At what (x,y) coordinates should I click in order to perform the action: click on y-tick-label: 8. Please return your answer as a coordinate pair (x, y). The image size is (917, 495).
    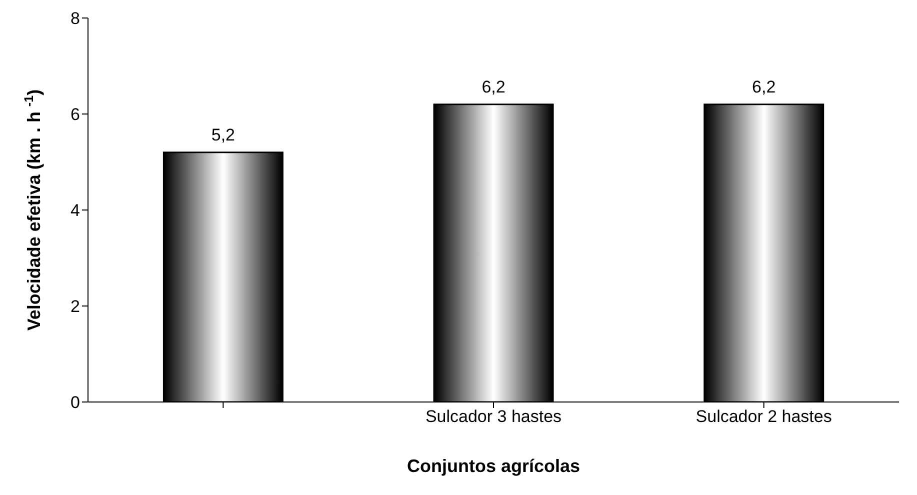
    Looking at the image, I should click on (75, 18).